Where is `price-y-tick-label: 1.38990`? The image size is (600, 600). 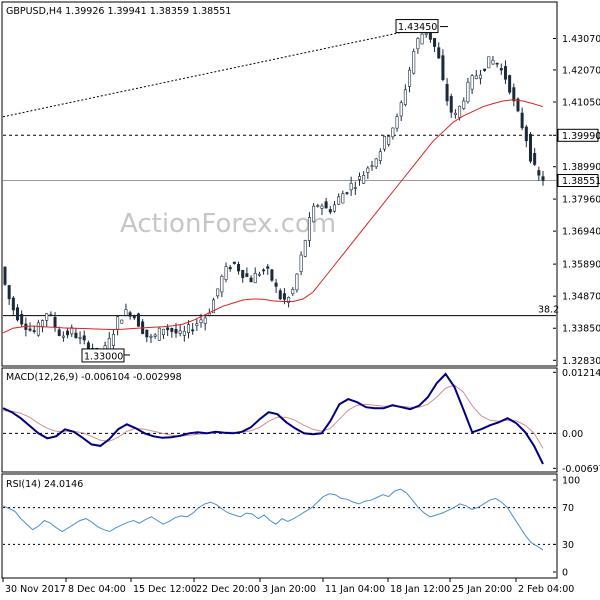 price-y-tick-label: 1.38990 is located at coordinates (581, 167).